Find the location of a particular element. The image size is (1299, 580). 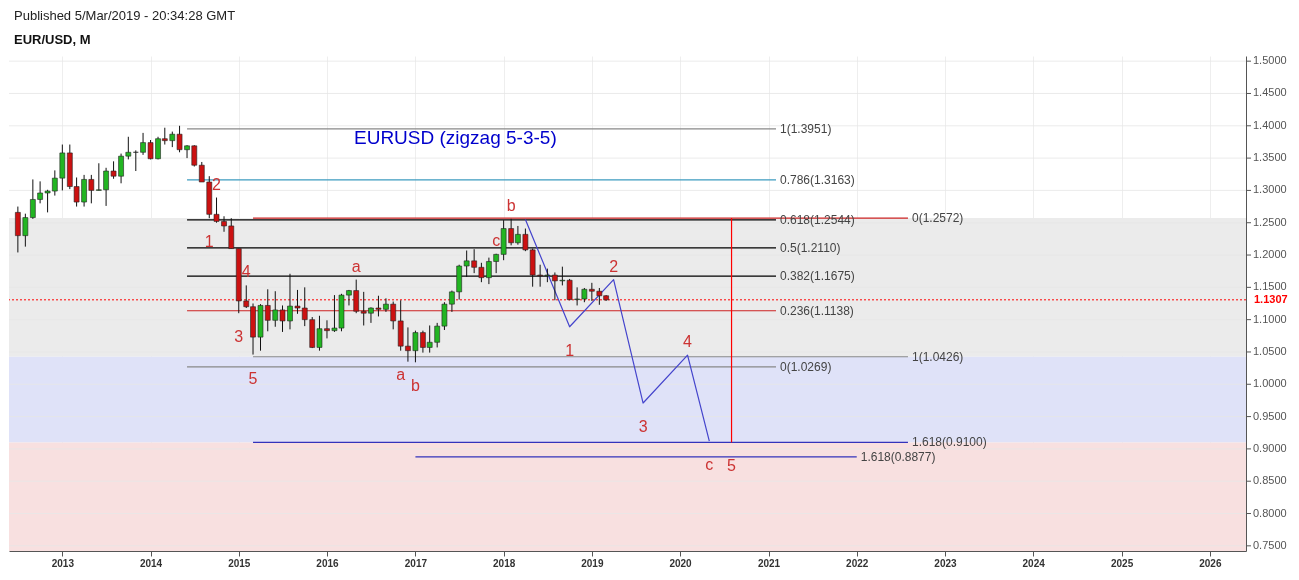

x-tick-label: 2025 is located at coordinates (1122, 563).